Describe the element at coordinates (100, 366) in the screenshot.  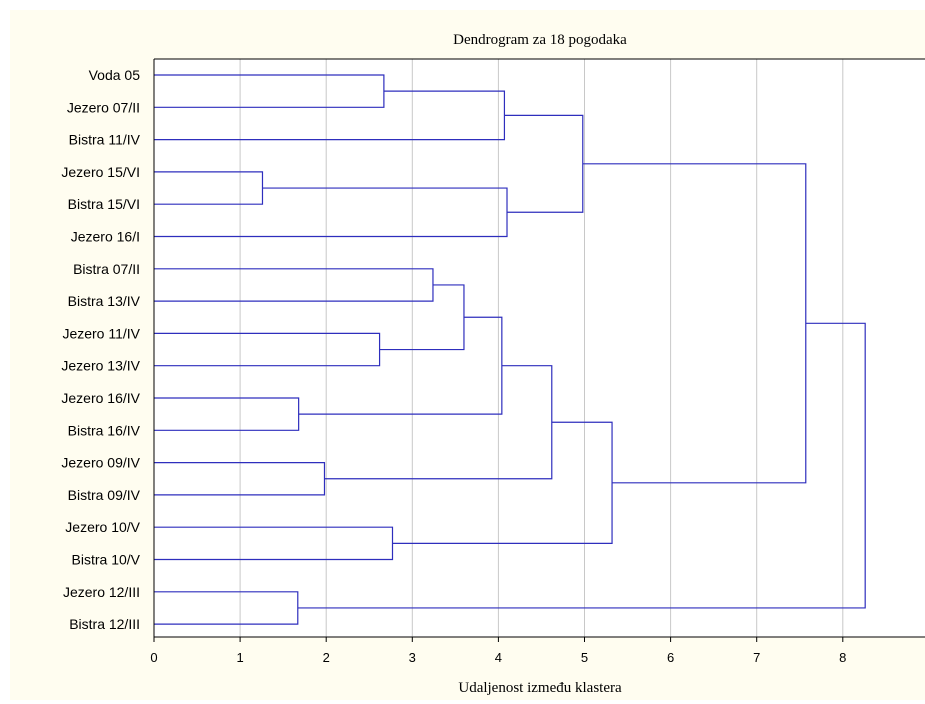
I see `leaf-label: Jezero 13/IV` at that location.